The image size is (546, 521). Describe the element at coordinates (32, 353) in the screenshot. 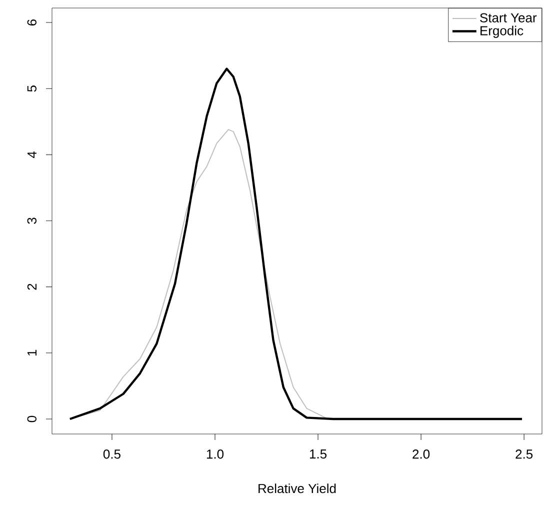

I see `y-tick-label: 1` at that location.